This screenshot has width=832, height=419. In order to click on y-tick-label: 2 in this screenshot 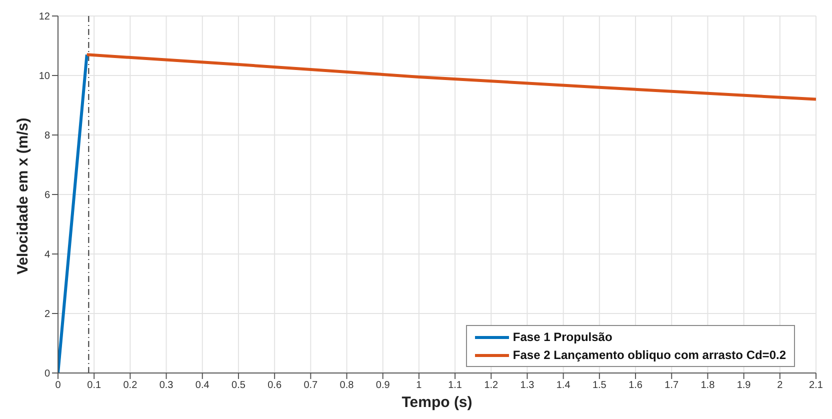, I will do `click(47, 314)`.